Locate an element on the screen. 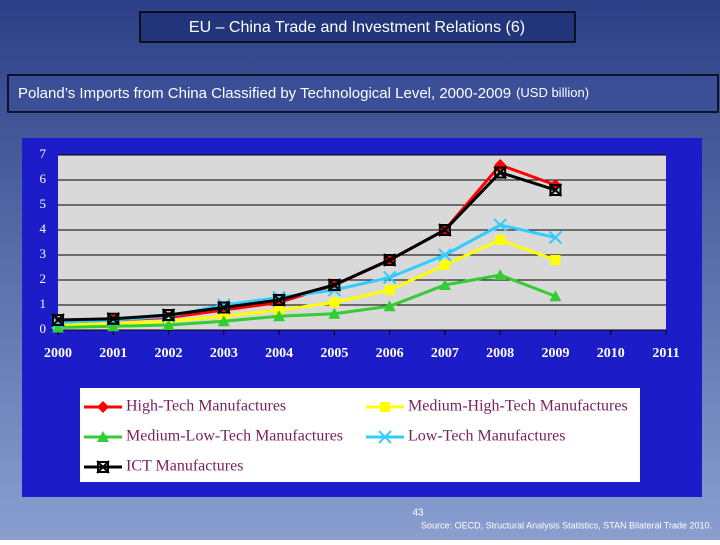 The height and width of the screenshot is (545, 720). legend-box is located at coordinates (360, 435).